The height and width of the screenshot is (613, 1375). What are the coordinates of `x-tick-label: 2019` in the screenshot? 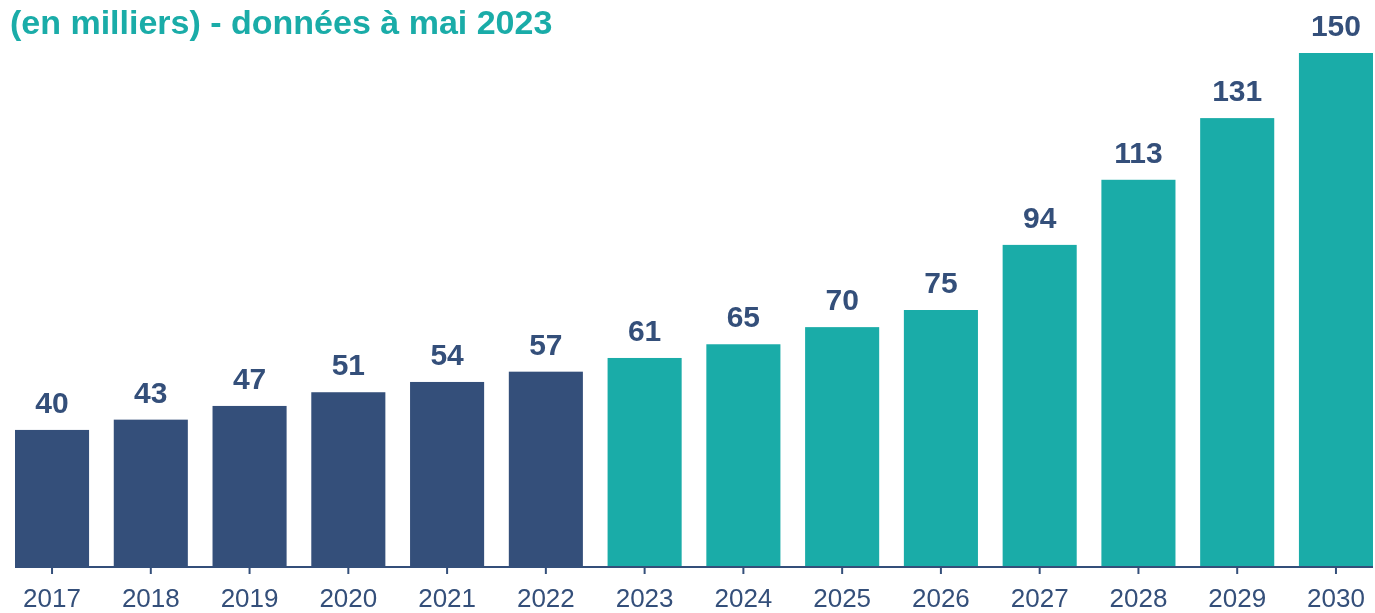 It's located at (249, 598).